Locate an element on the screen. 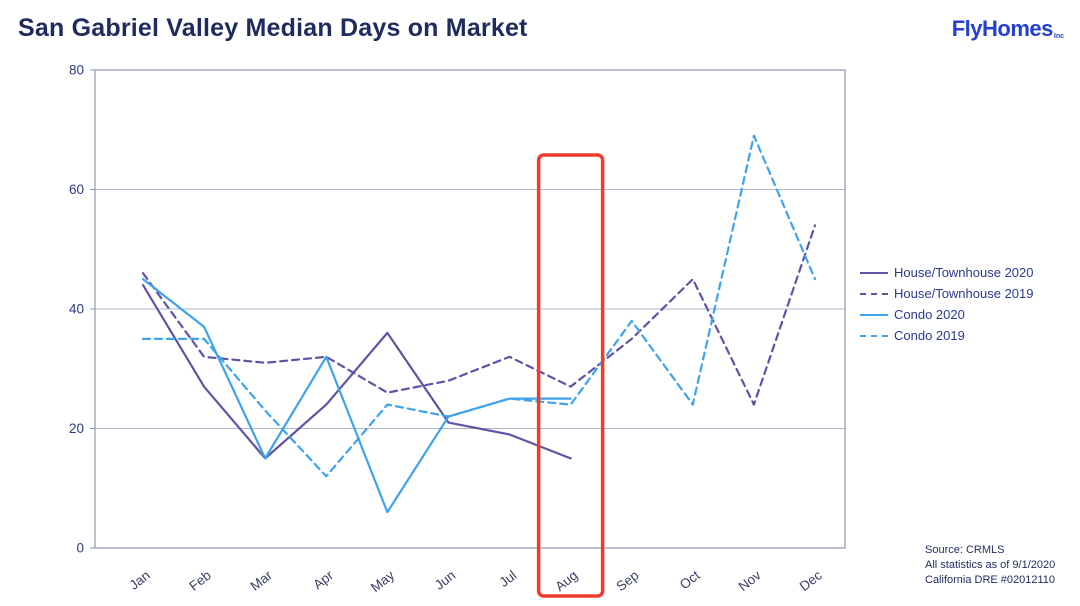 The width and height of the screenshot is (1080, 606). legend-item-condo-2020: Condo 2020 is located at coordinates (947, 314).